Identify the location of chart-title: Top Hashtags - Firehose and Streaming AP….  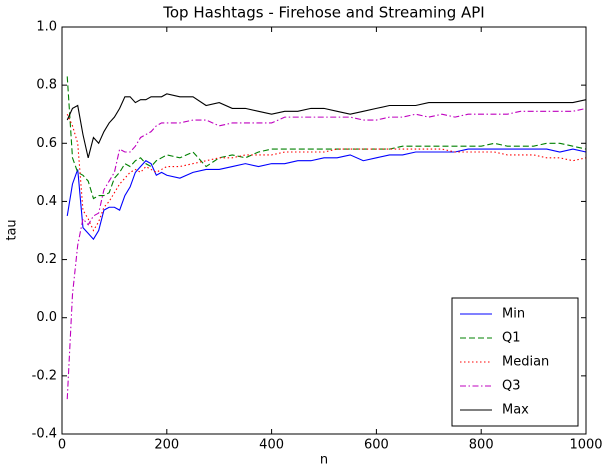
(323, 13).